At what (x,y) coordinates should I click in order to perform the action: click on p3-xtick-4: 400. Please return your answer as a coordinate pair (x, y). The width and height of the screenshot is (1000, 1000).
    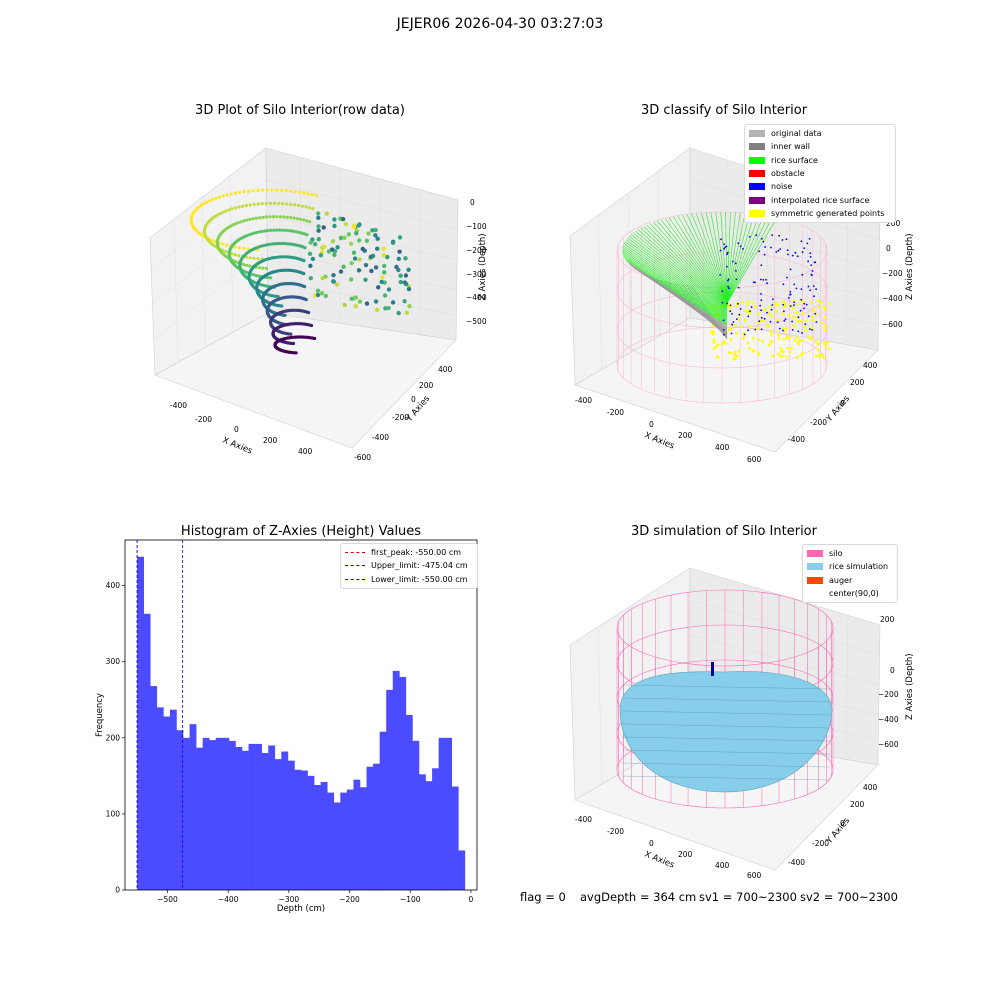
    Looking at the image, I should click on (722, 865).